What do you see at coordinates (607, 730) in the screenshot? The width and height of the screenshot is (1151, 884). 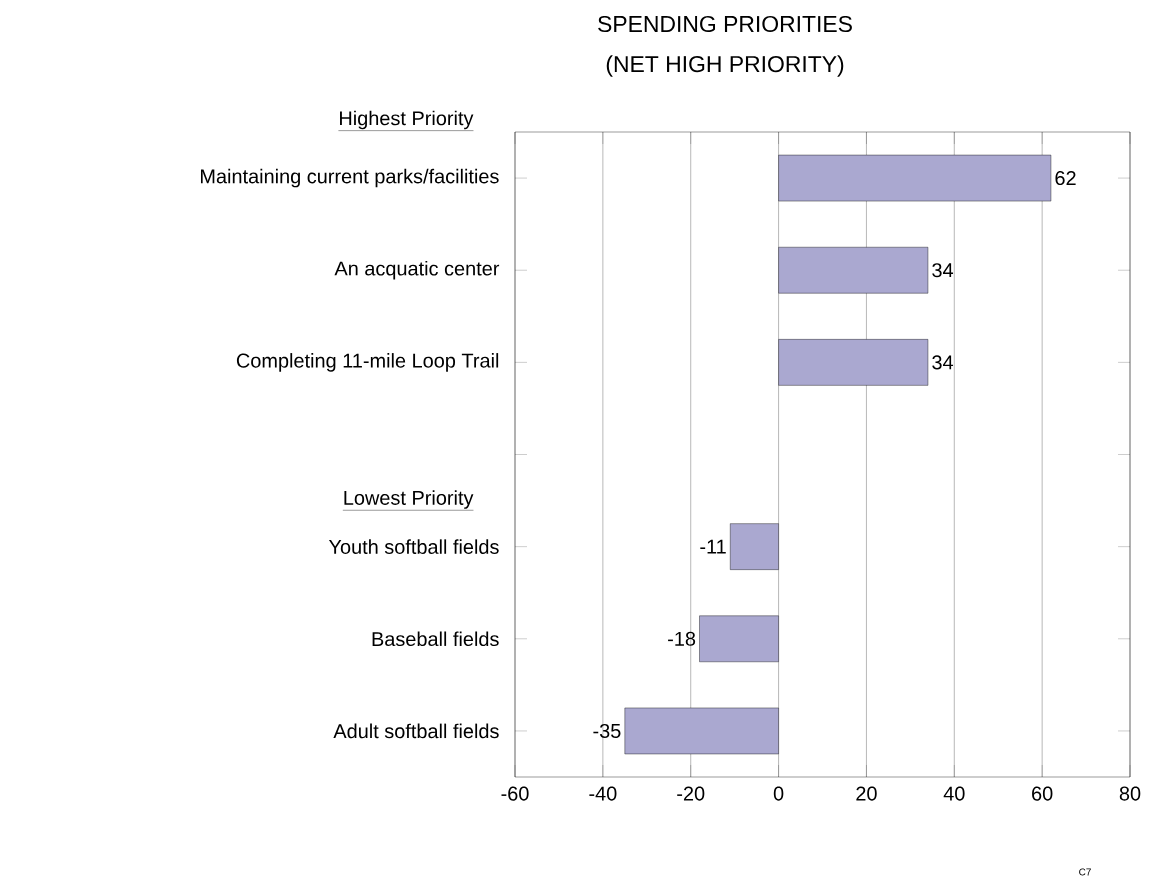 I see `data-label: -35` at bounding box center [607, 730].